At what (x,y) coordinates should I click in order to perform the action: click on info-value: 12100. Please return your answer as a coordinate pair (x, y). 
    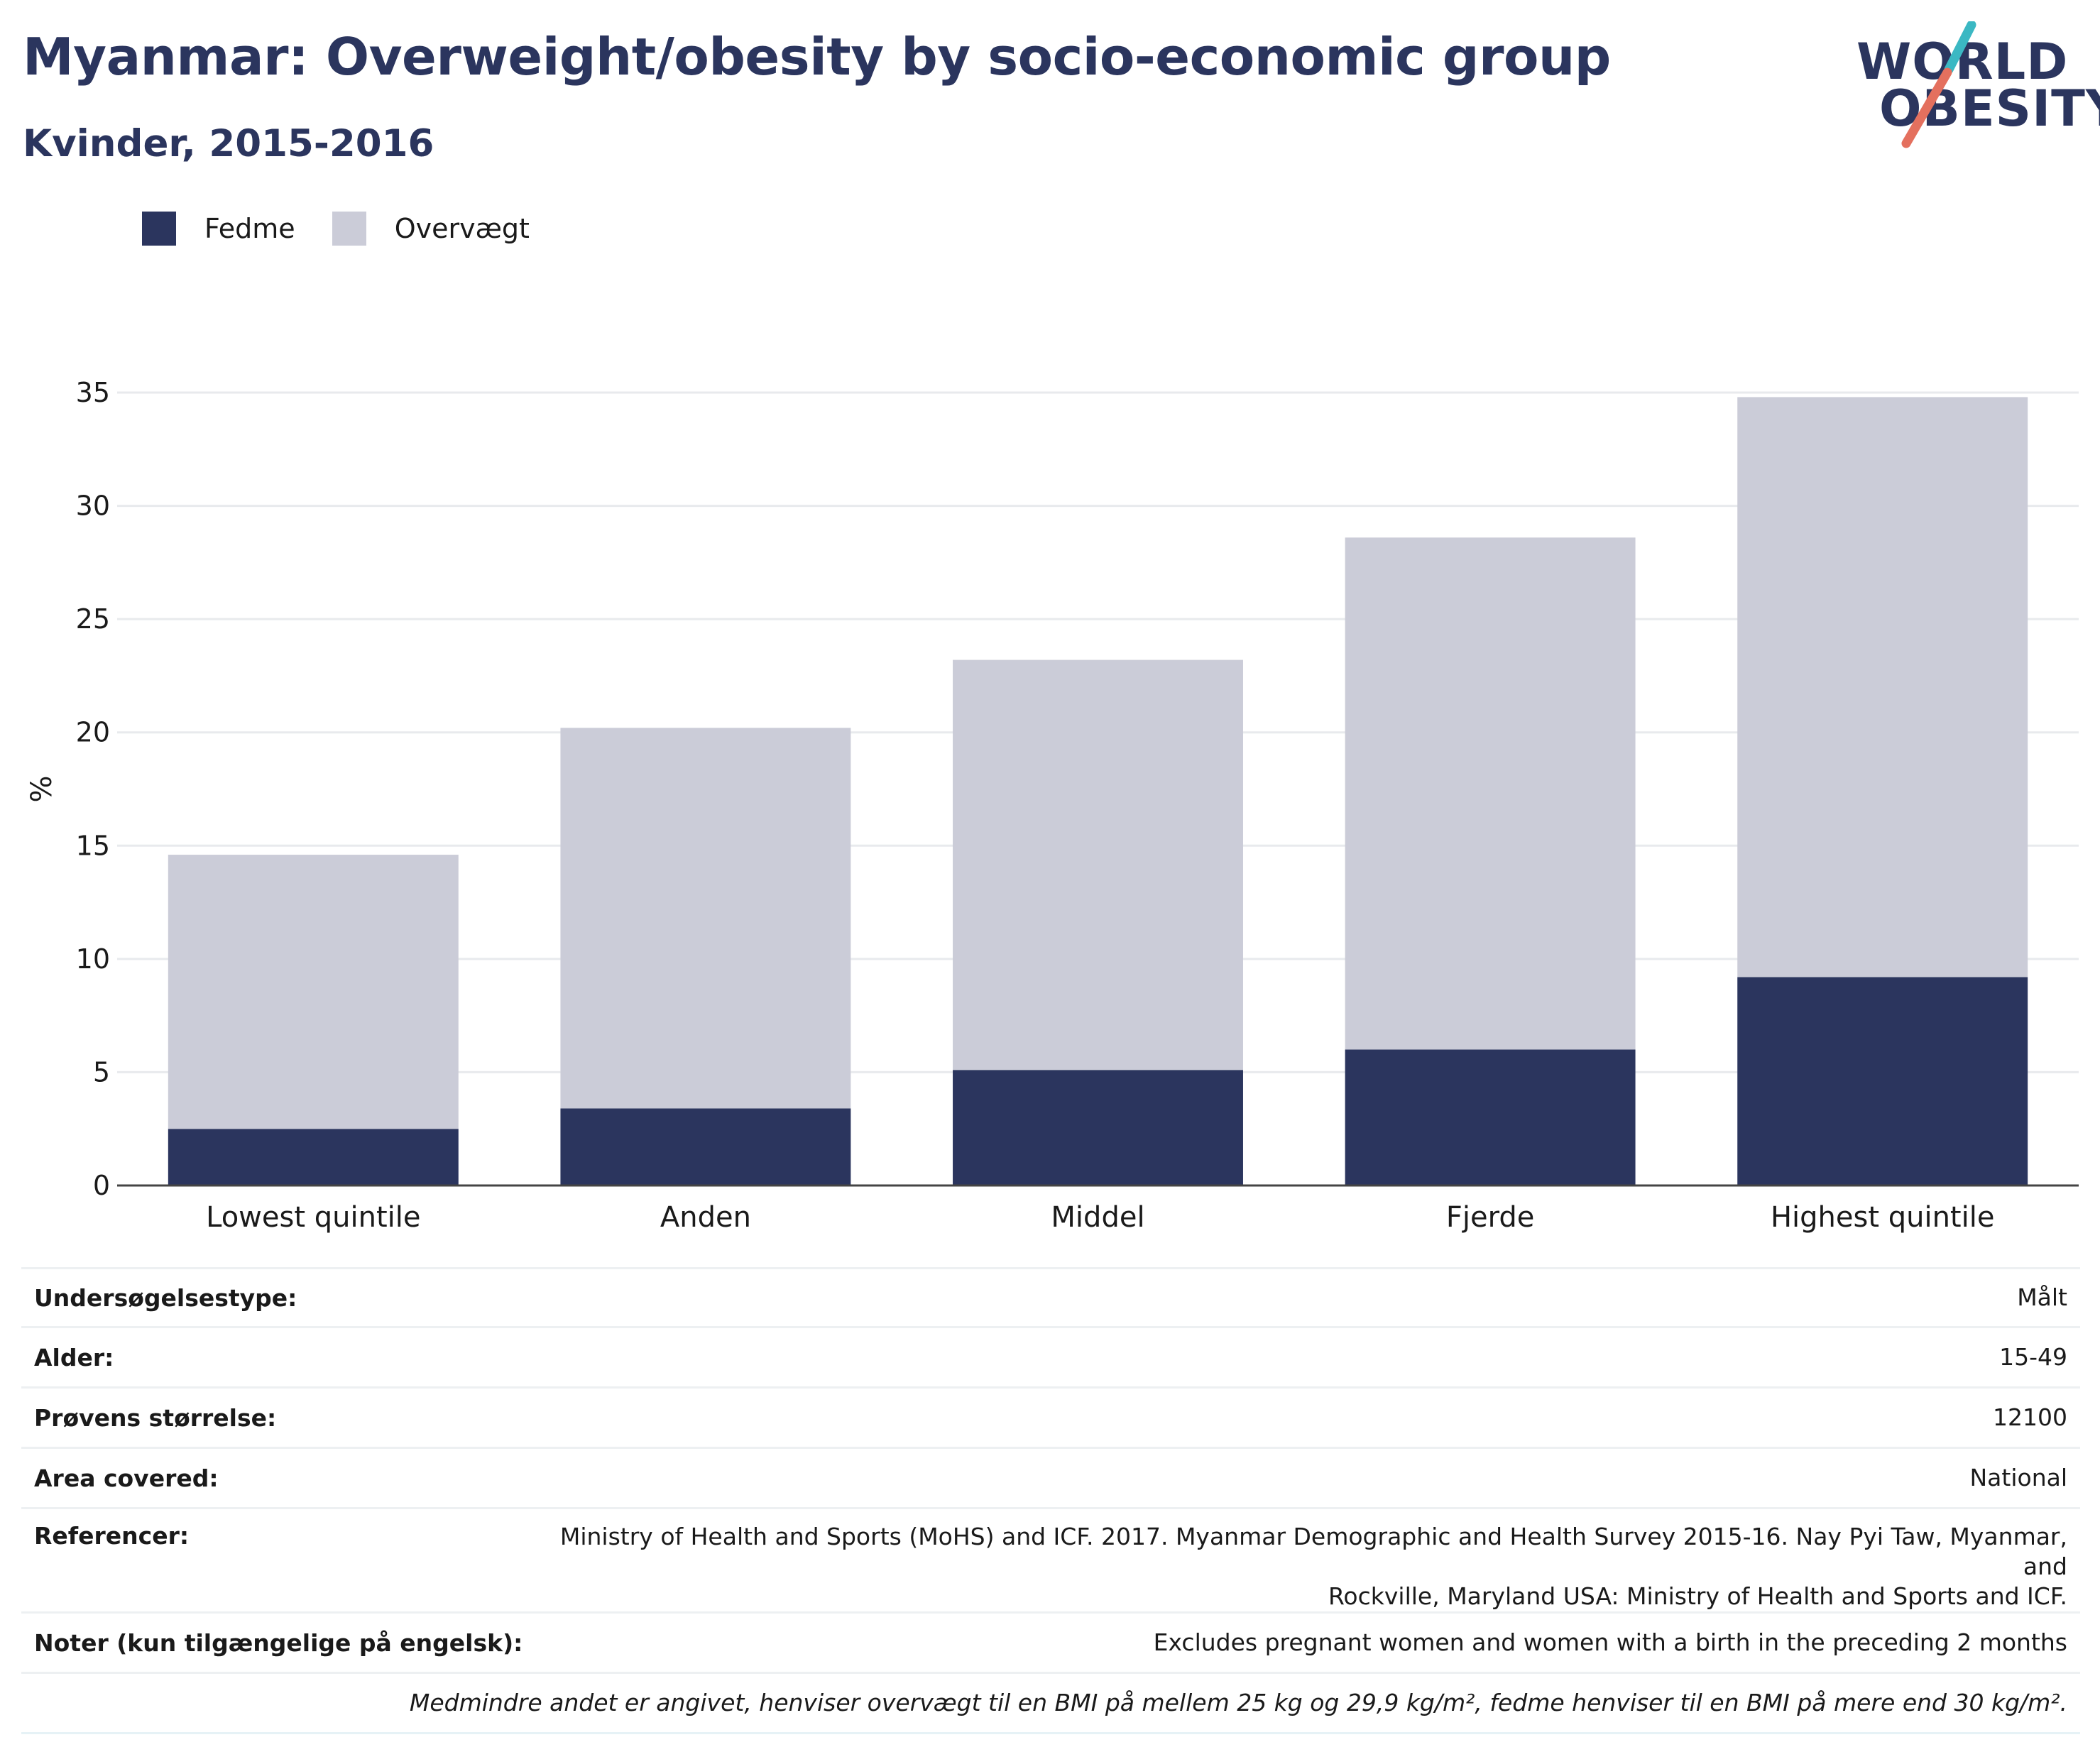
    Looking at the image, I should click on (1312, 1417).